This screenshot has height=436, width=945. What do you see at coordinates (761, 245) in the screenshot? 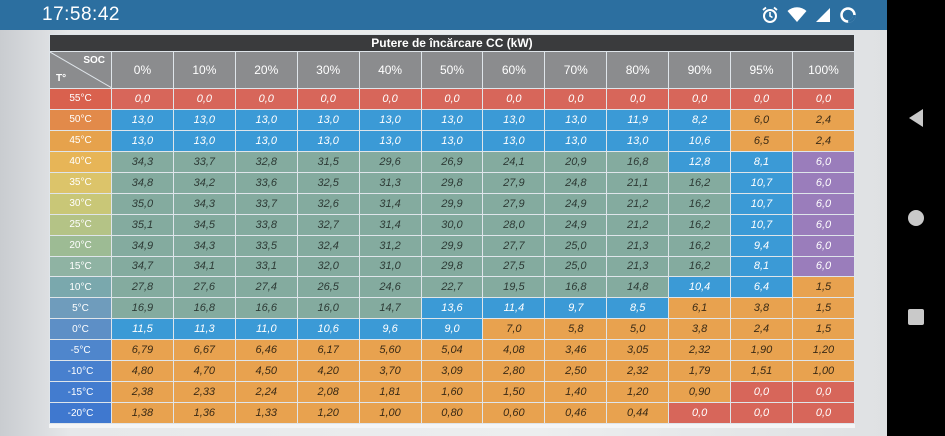
I see `power-cell: 9,4` at bounding box center [761, 245].